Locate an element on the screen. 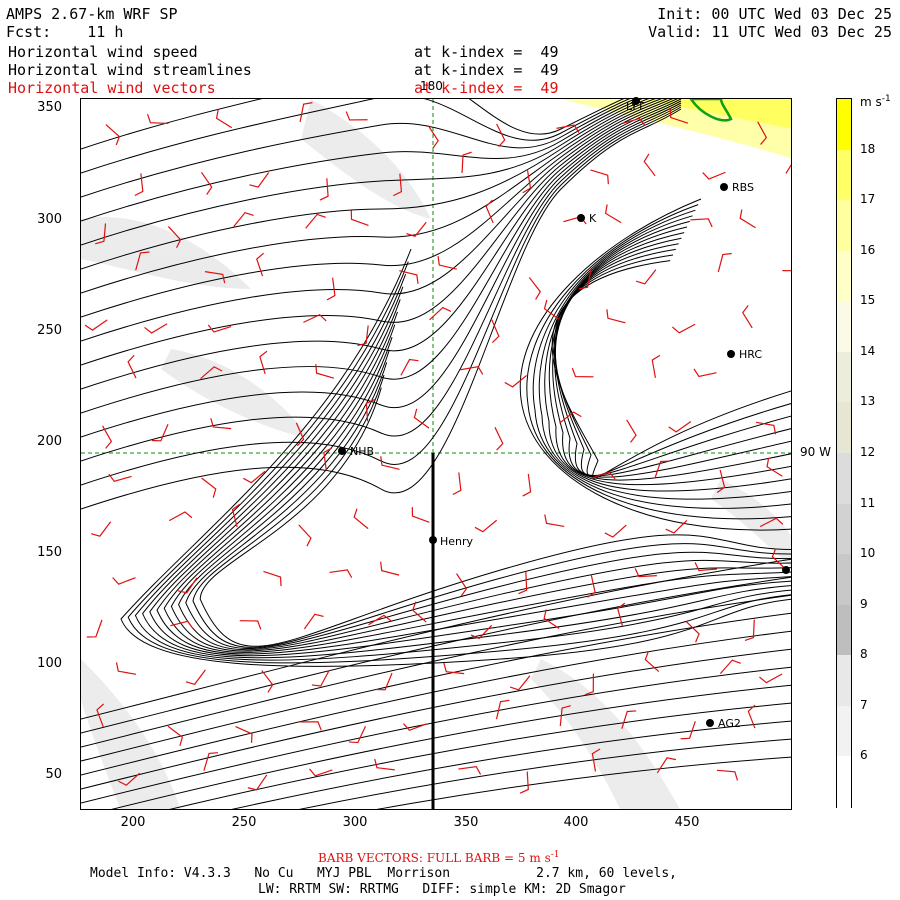 This screenshot has width=900, height=900. x-tick-300: 300 is located at coordinates (355, 822).